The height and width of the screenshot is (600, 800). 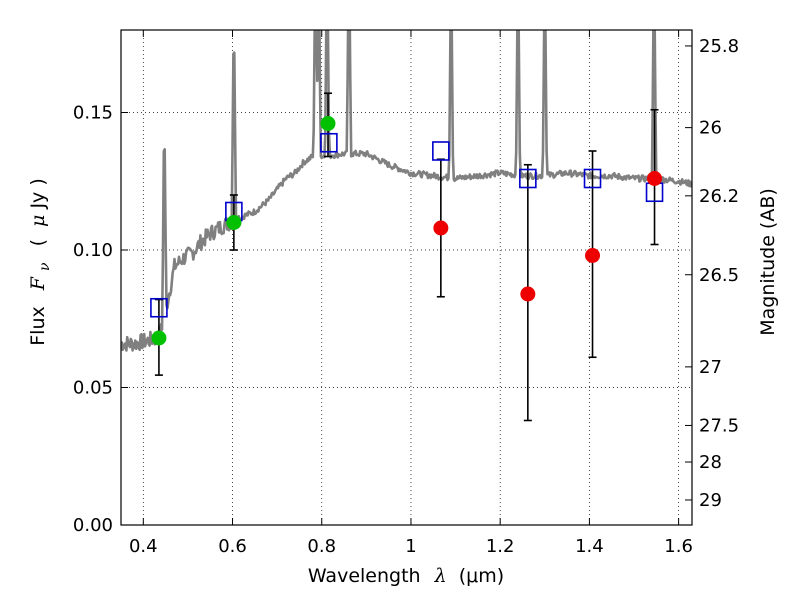 What do you see at coordinates (710, 500) in the screenshot?
I see `right-y-tick-label: 29` at bounding box center [710, 500].